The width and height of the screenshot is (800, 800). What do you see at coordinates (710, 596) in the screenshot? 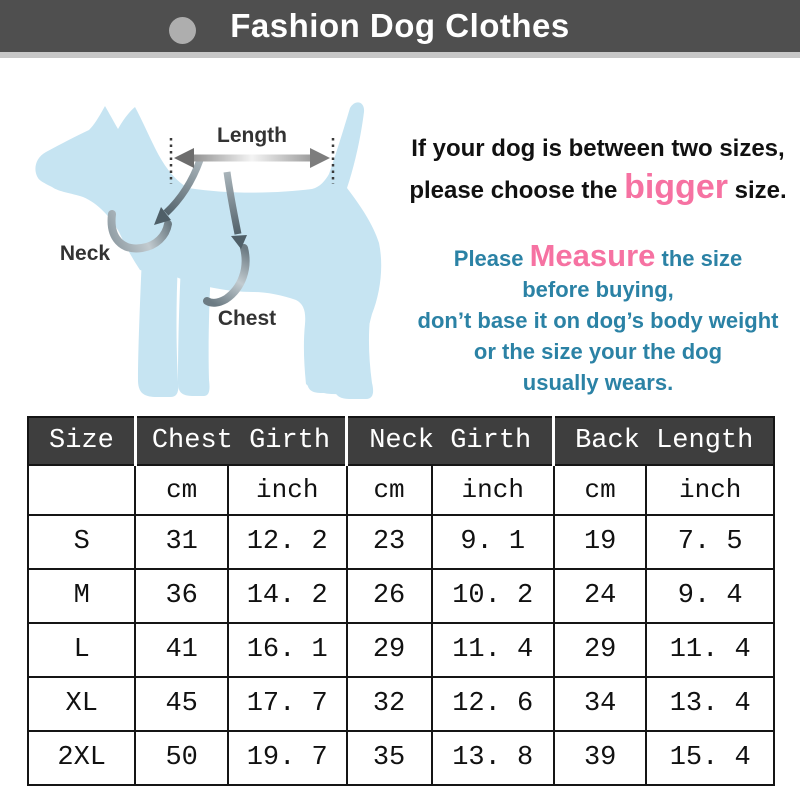
I see `value-cell: 9. 4` at bounding box center [710, 596].